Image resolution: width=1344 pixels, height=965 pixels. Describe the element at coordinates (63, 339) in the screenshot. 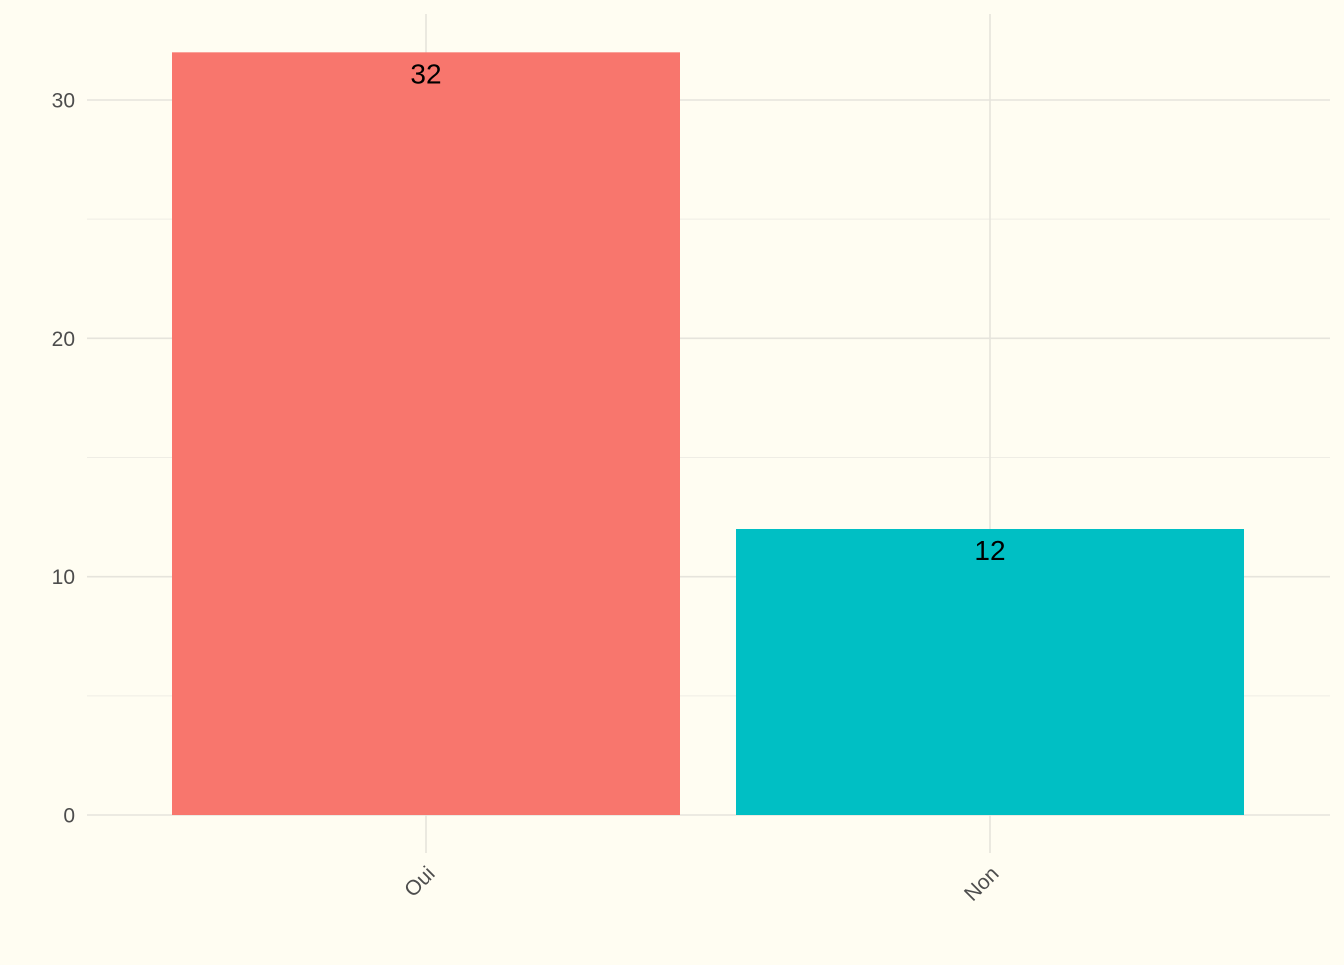

I see `y-tick-label: 20` at that location.